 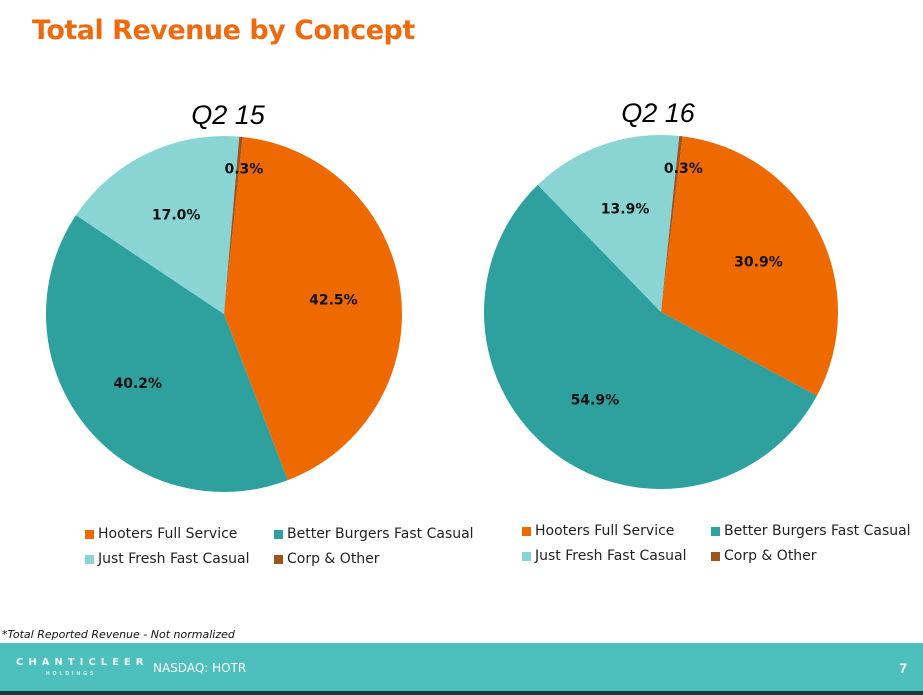 I want to click on company-logo: CHANTICLEER HOLDINGS, so click(x=82, y=667).